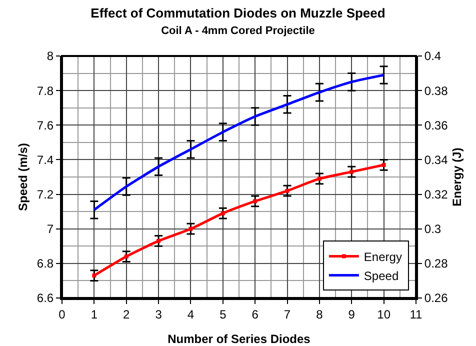 The height and width of the screenshot is (346, 476). I want to click on y2-tick-label: 0.32, so click(436, 194).